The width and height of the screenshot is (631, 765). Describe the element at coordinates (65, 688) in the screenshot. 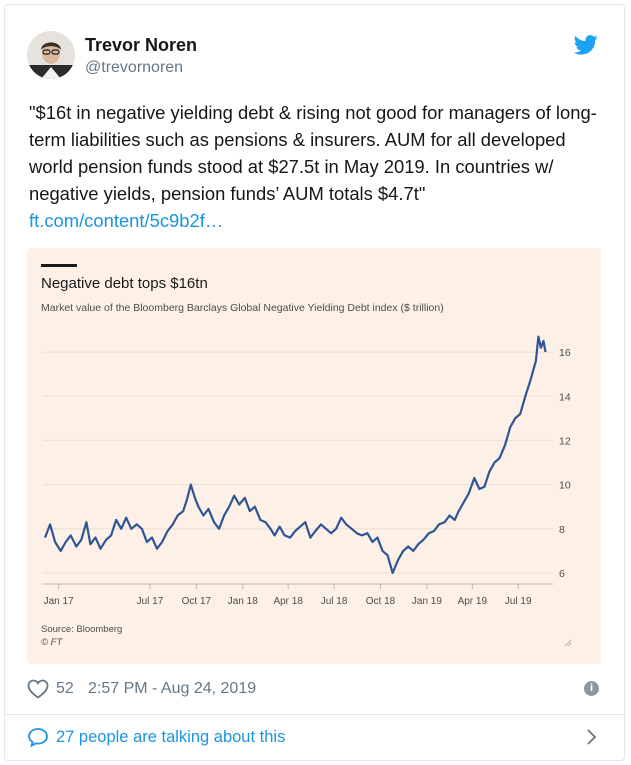

I see `like-count: 52` at that location.